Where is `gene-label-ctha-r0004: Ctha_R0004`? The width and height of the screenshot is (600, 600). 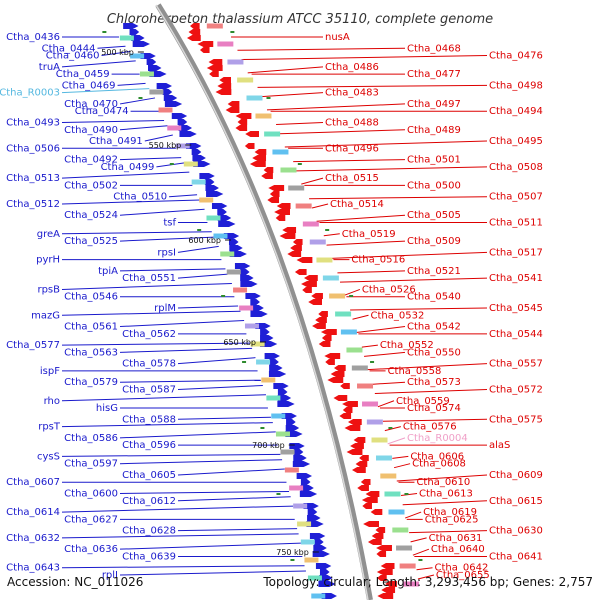 gene-label-ctha-r0004: Ctha_R0004 is located at coordinates (437, 438).